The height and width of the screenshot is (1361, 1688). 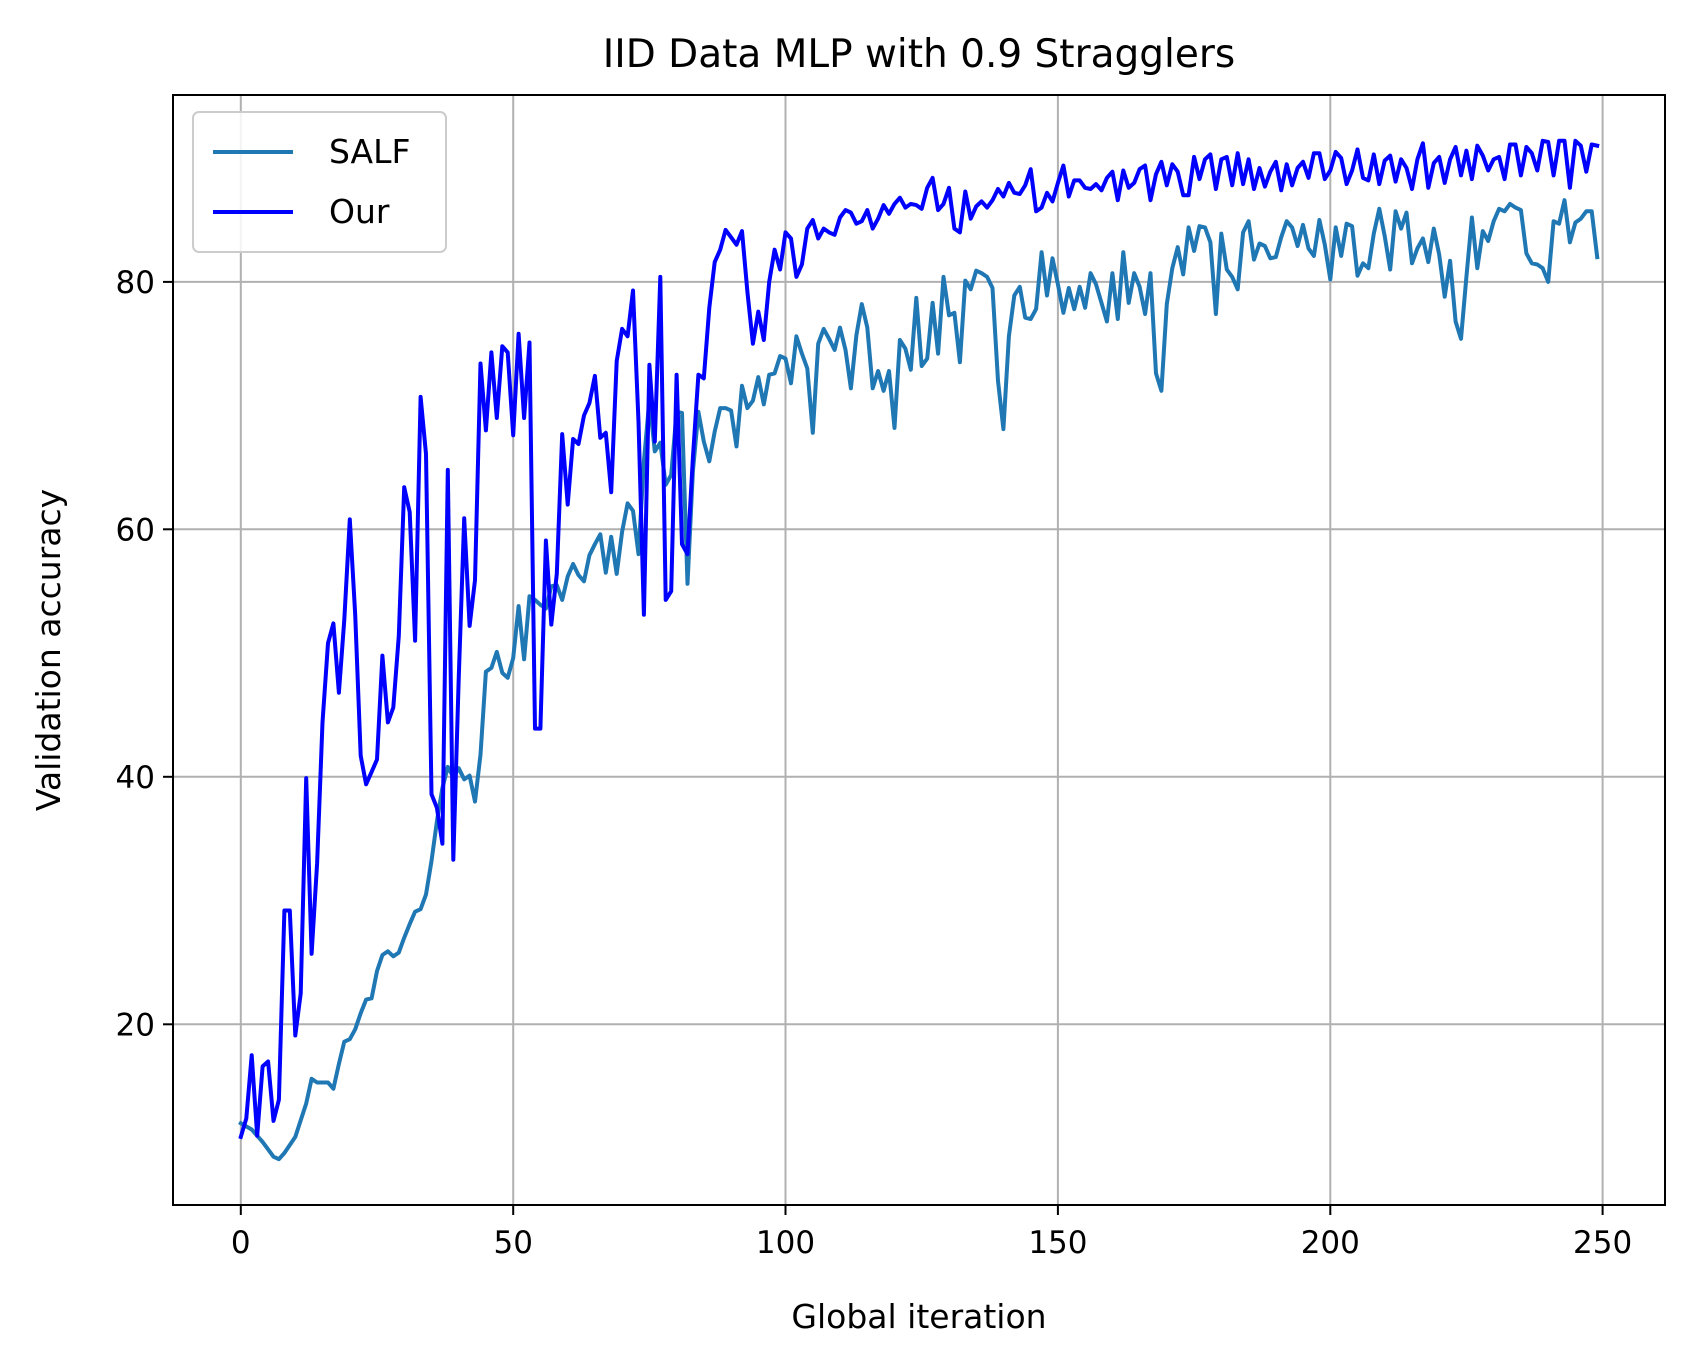 What do you see at coordinates (144, 654) in the screenshot?
I see `y-axis-ticks: 20 40 60 80` at bounding box center [144, 654].